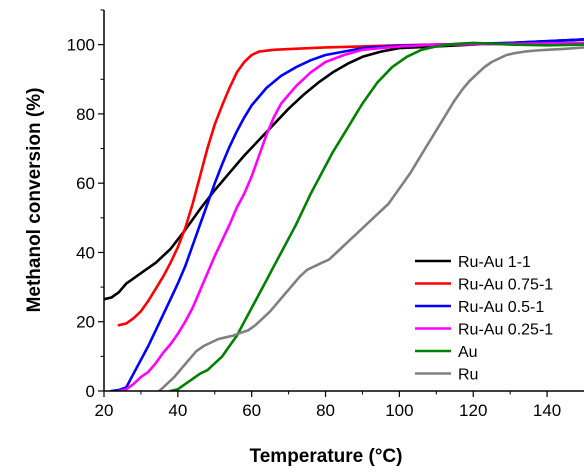 This screenshot has height=472, width=584. What do you see at coordinates (90, 391) in the screenshot?
I see `y-tick-label: 0` at bounding box center [90, 391].